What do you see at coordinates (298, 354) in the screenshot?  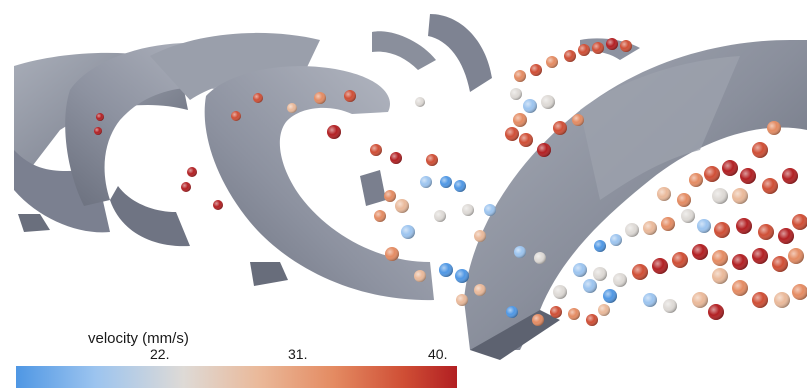 I see `colorbar-tick-mid: 31.` at bounding box center [298, 354].